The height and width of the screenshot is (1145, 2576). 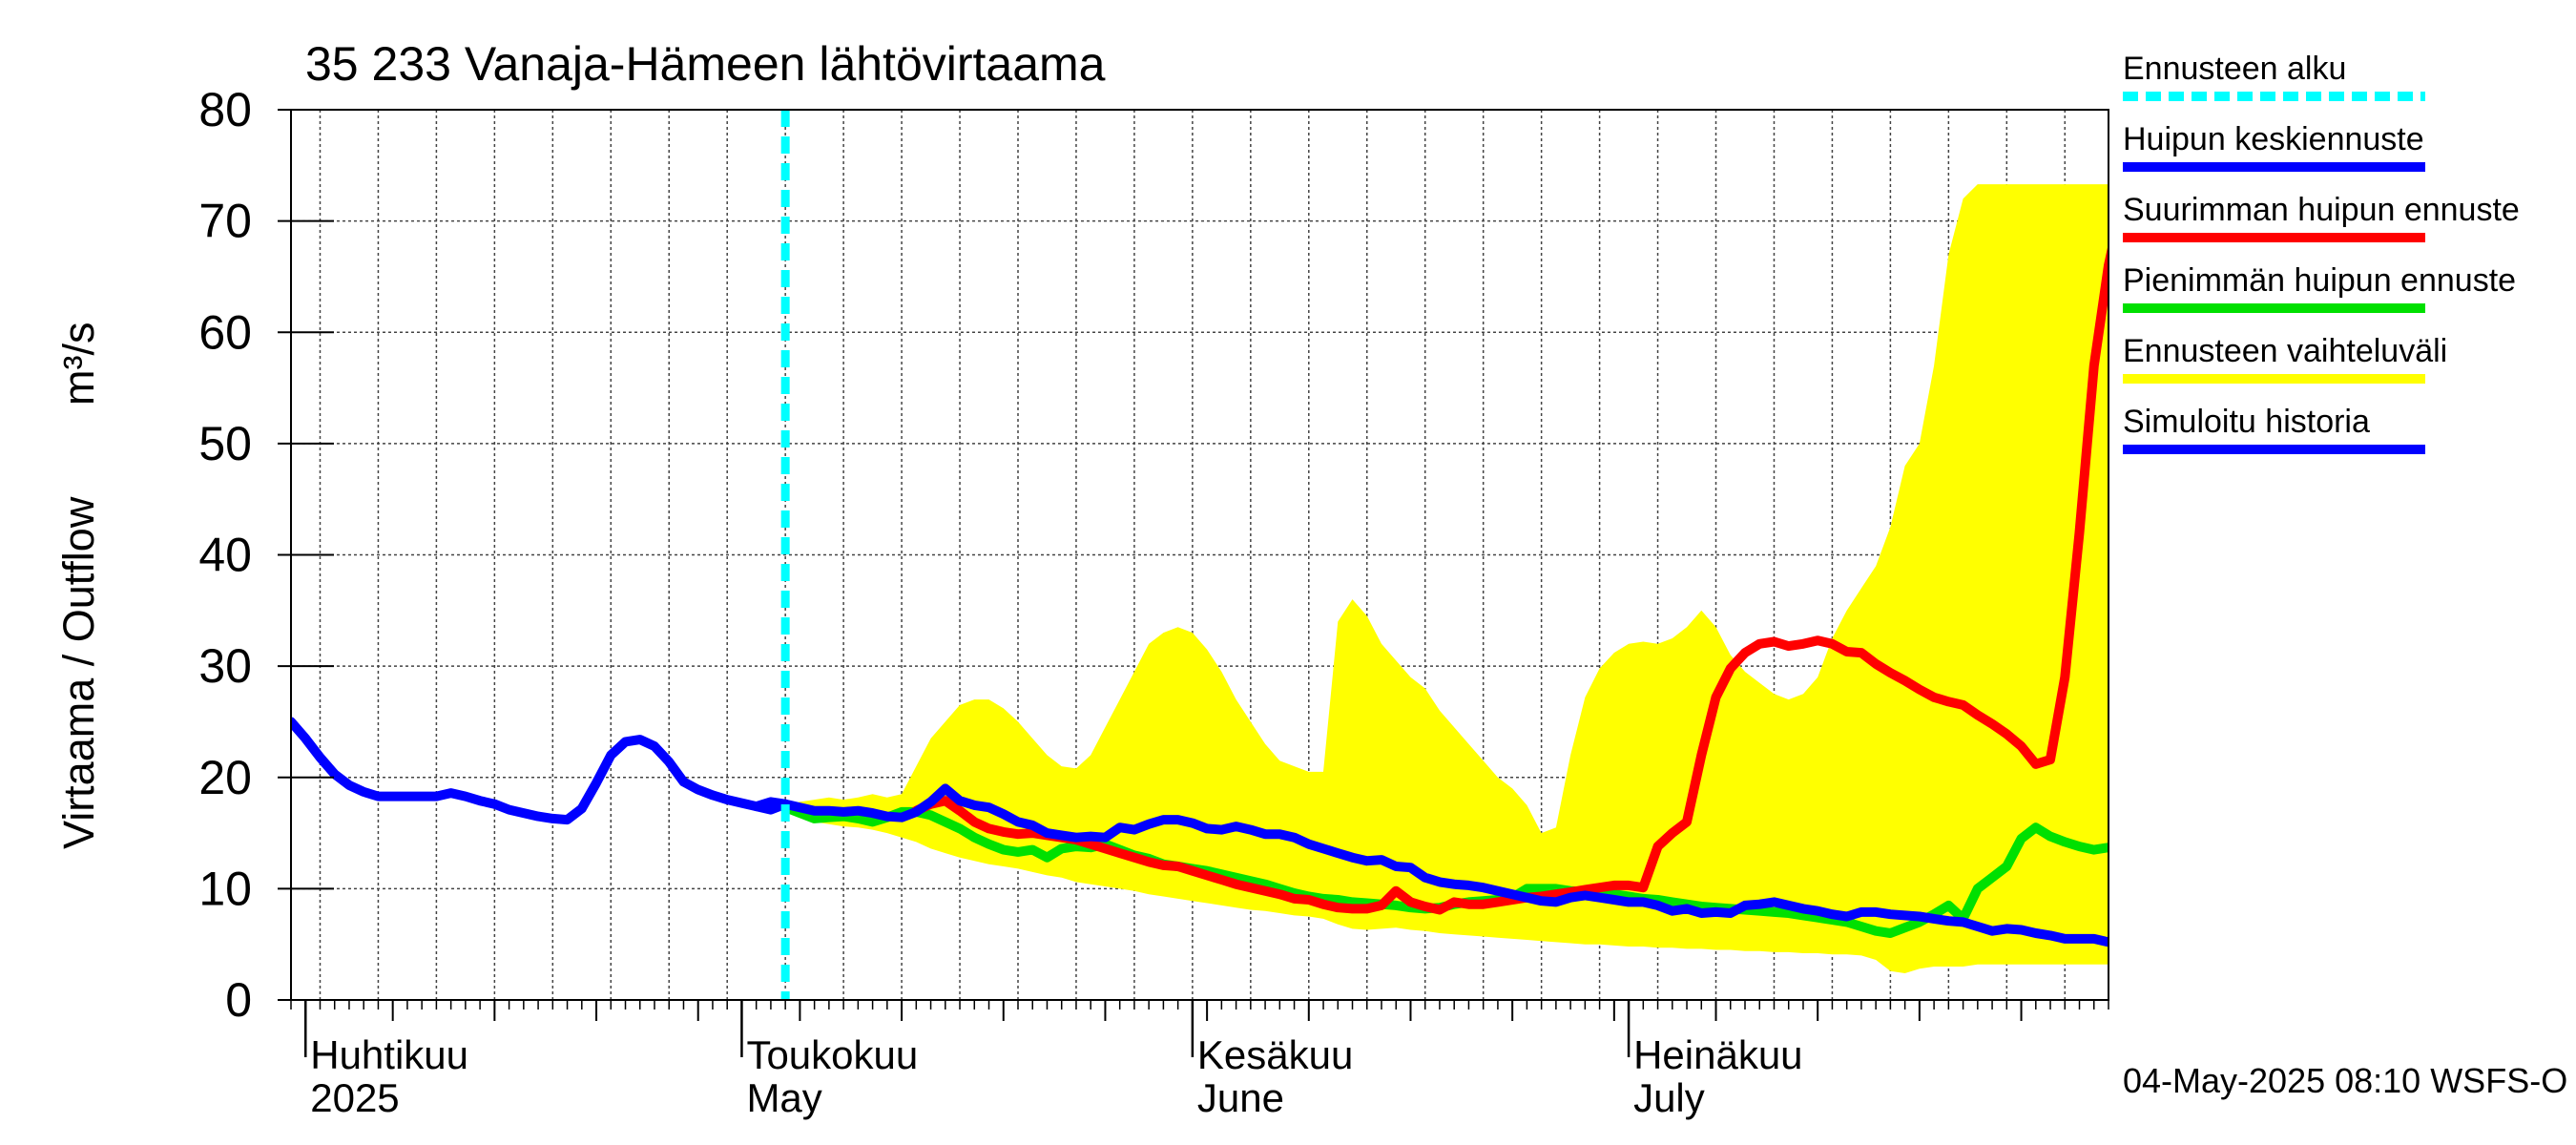 What do you see at coordinates (225, 555) in the screenshot?
I see `y-tick-label: 40` at bounding box center [225, 555].